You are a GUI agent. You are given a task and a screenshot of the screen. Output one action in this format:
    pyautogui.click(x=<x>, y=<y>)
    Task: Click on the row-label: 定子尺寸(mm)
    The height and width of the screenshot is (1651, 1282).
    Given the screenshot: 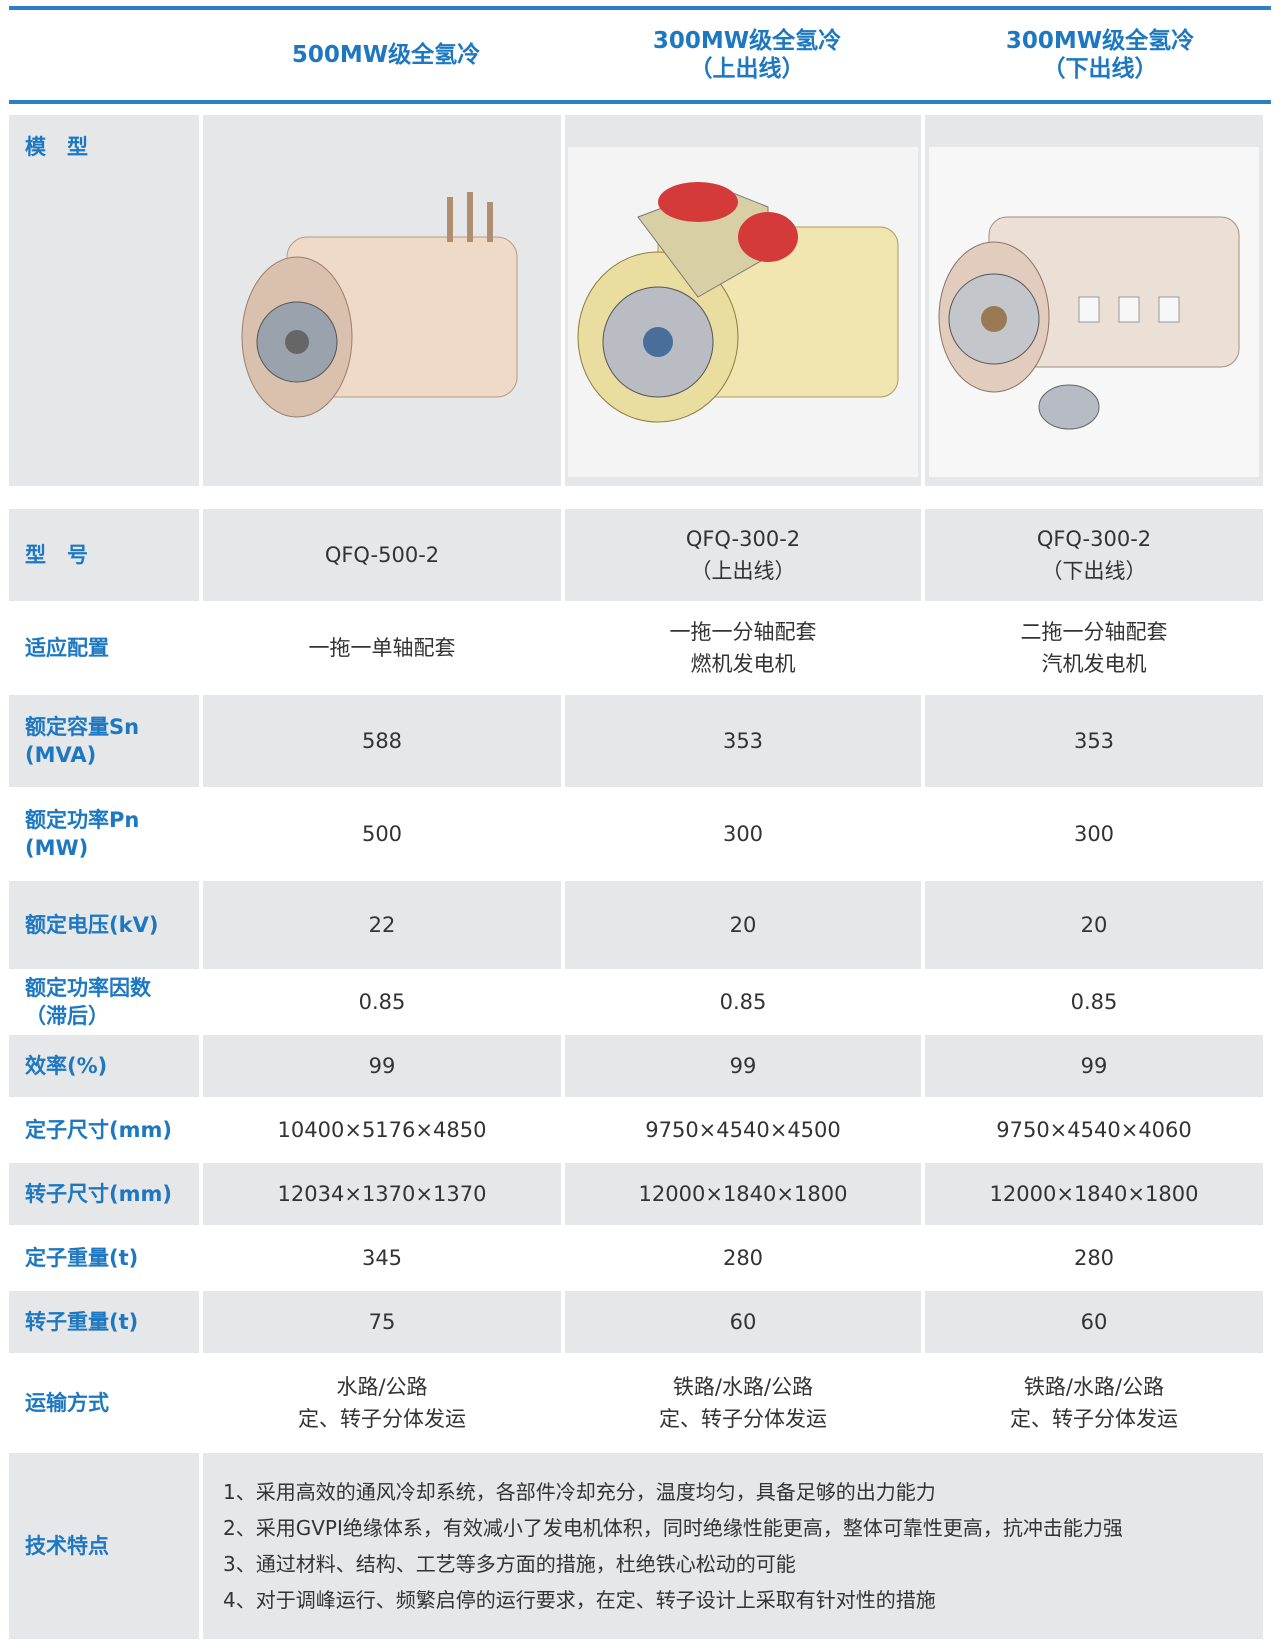 What is the action you would take?
    pyautogui.click(x=104, y=1130)
    